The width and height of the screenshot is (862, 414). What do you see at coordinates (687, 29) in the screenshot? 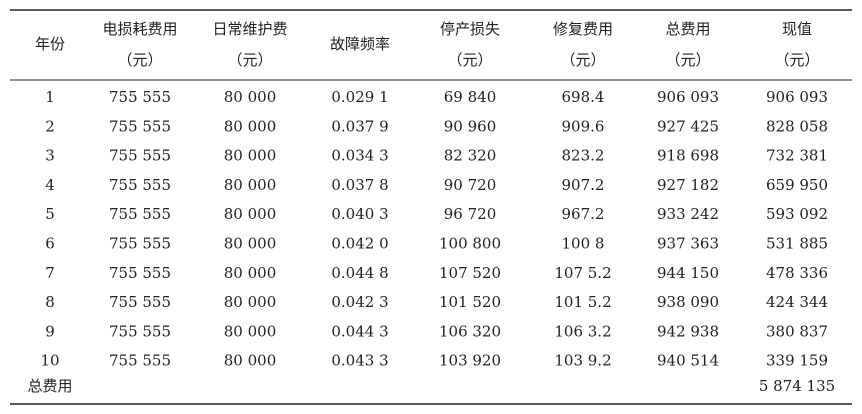
I see `header-cell: 总费用` at bounding box center [687, 29].